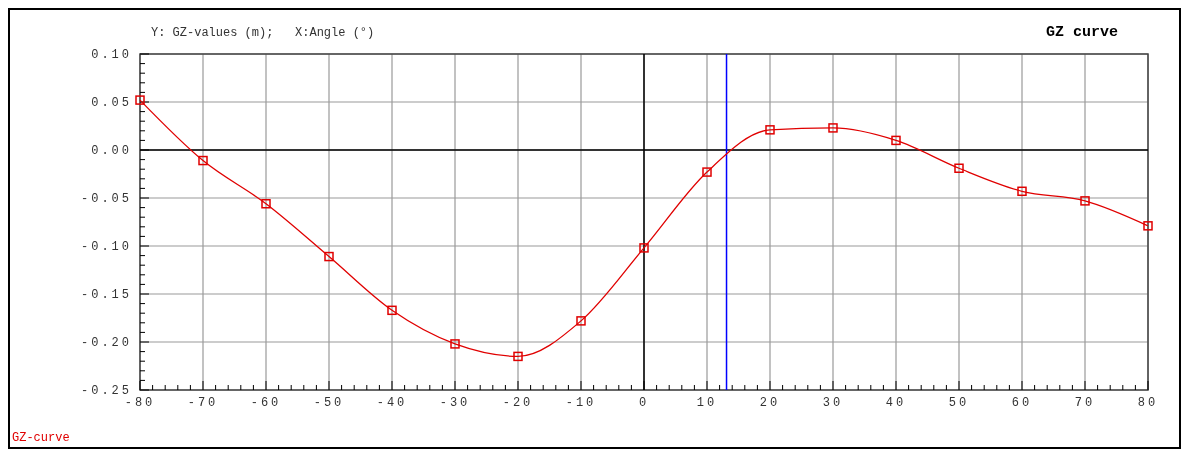 The image size is (1189, 457). What do you see at coordinates (266, 403) in the screenshot?
I see `x-tick-label: -60` at bounding box center [266, 403].